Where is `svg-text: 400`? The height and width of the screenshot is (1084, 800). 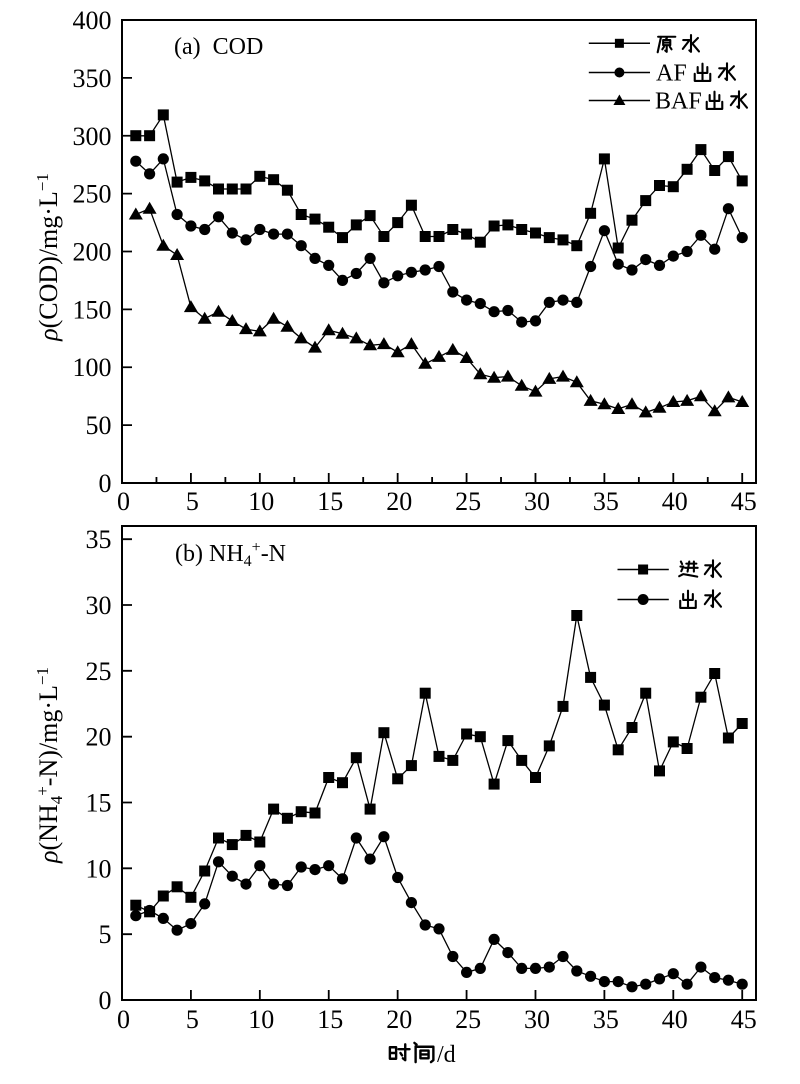
svg-text: 400 is located at coordinates (92, 20).